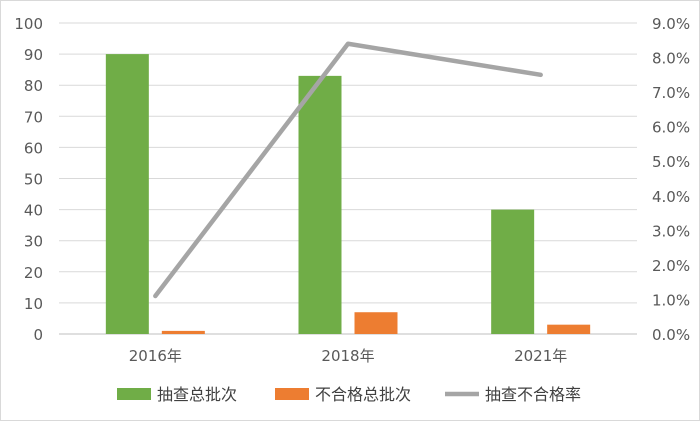 This screenshot has height=424, width=700. Describe the element at coordinates (363, 394) in the screenshot. I see `legend-label: 不合格总批次` at that location.